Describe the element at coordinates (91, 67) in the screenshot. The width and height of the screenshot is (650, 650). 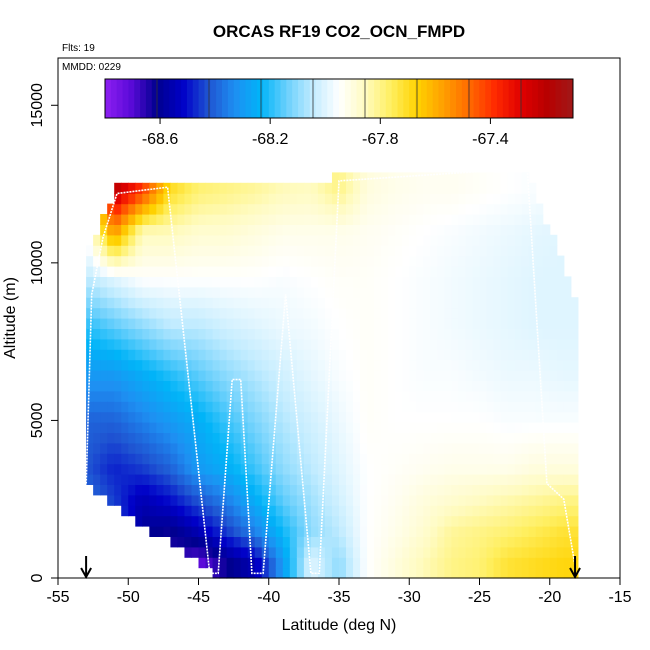
I see `date-label: MMDD: 0229` at that location.